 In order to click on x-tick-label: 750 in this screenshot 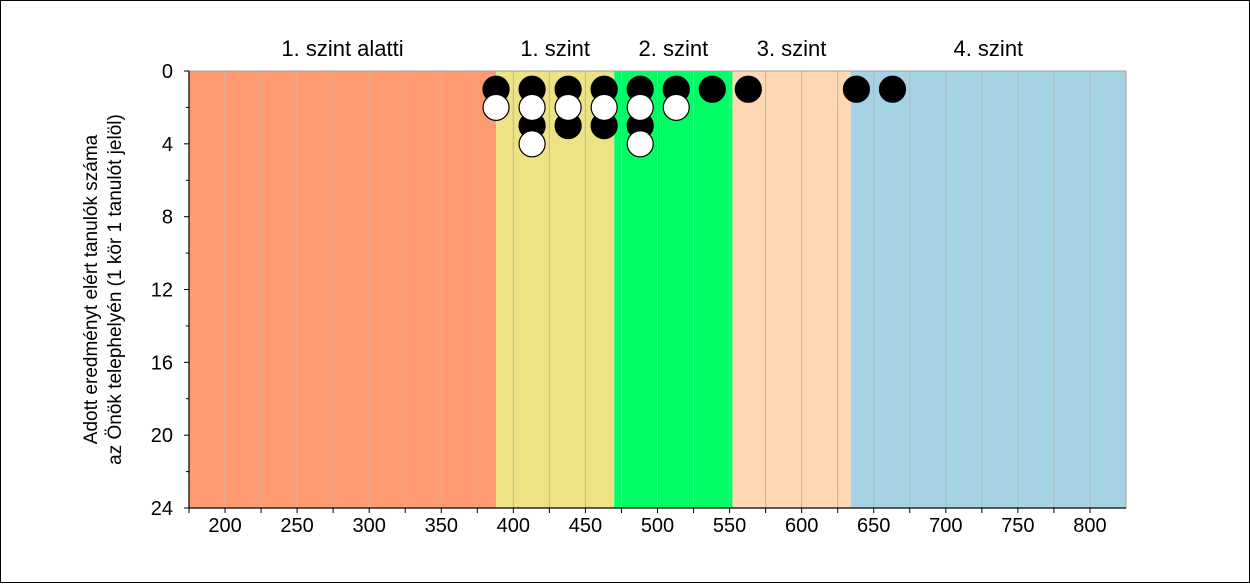, I will do `click(1017, 526)`.